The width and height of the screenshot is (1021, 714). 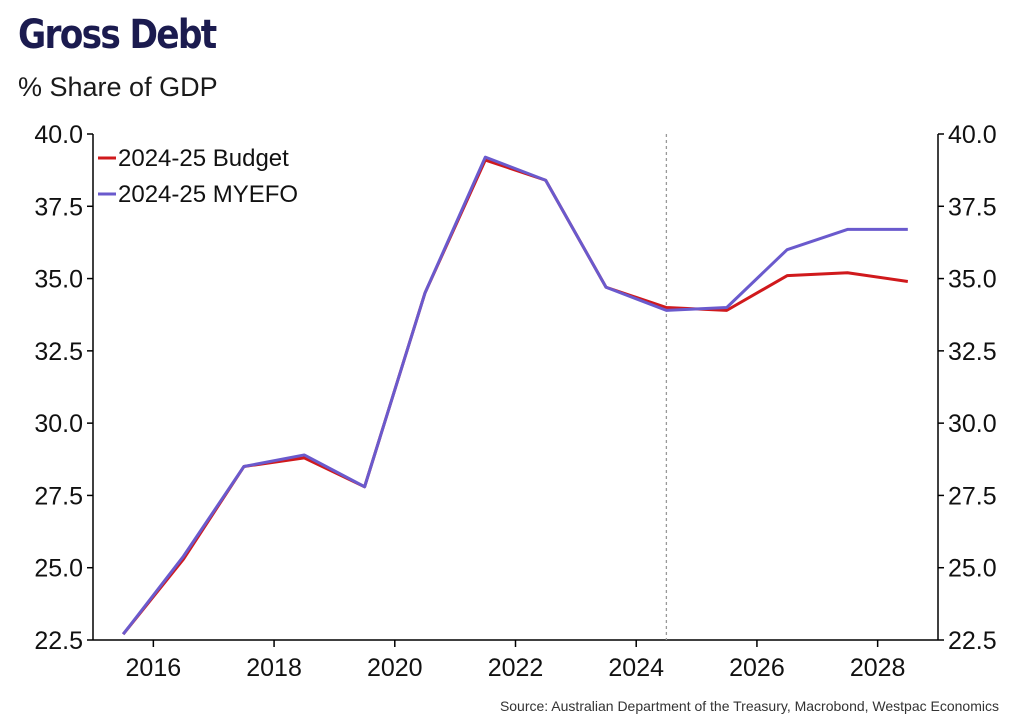 What do you see at coordinates (972, 135) in the screenshot?
I see `y-tick-label-right: 40.0` at bounding box center [972, 135].